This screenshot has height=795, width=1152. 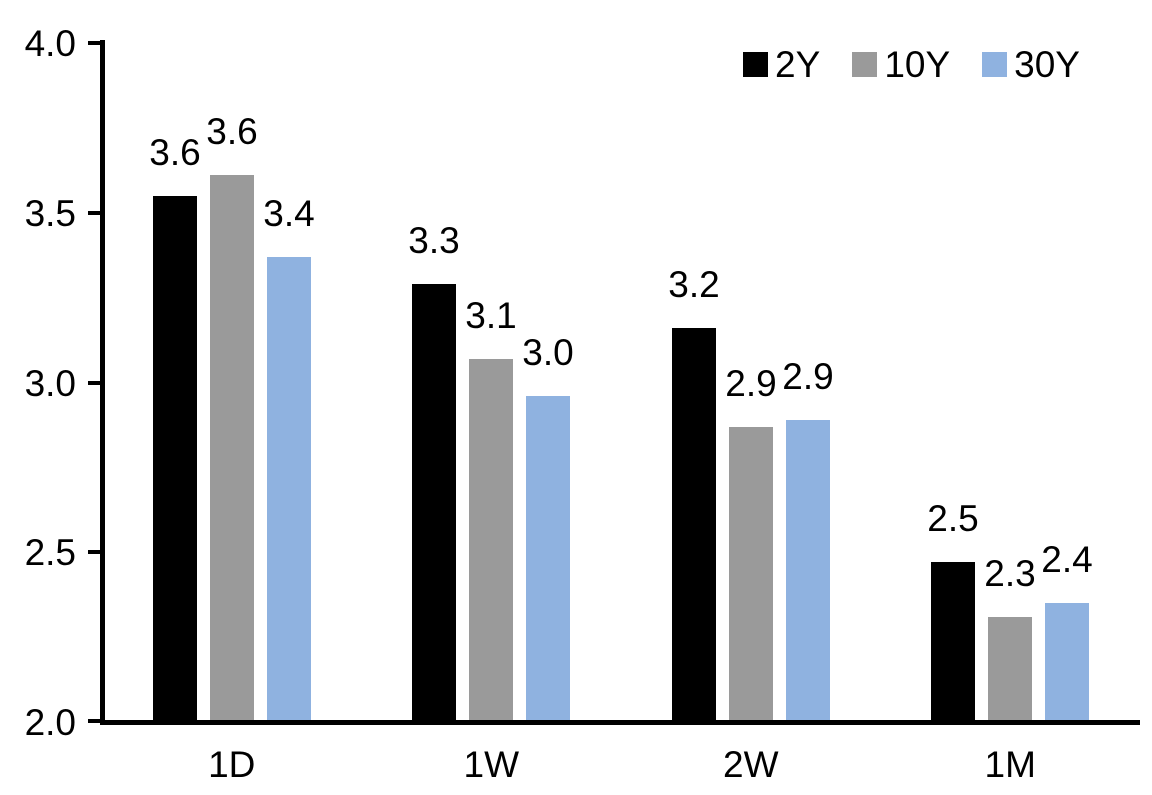 What do you see at coordinates (865, 64) in the screenshot?
I see `legend-swatch-icon-10y` at bounding box center [865, 64].